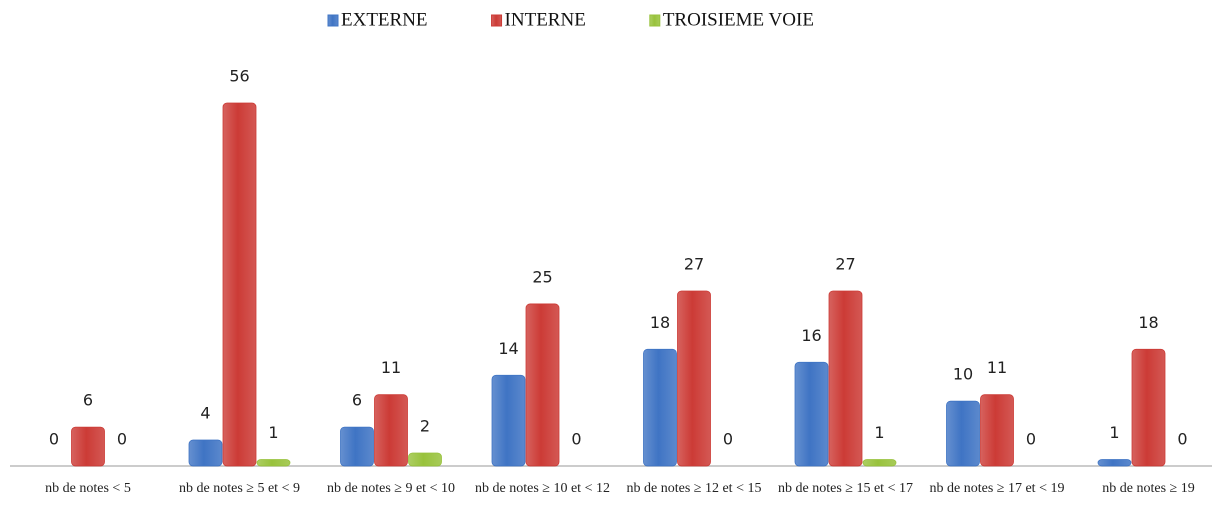  What do you see at coordinates (694, 488) in the screenshot?
I see `x-tick-label: nb de notes ≥ 12 et < 15` at bounding box center [694, 488].